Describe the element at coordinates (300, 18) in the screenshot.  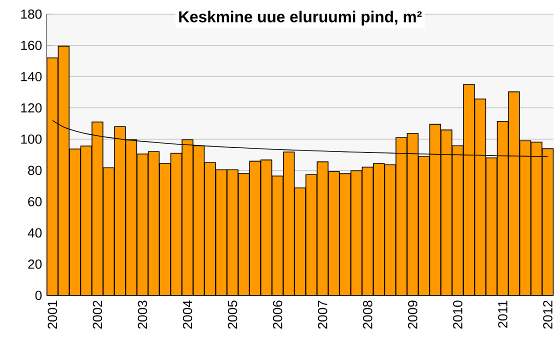
I see `chart-title: Keskmine uue eluruumi pind, m²` at that location.